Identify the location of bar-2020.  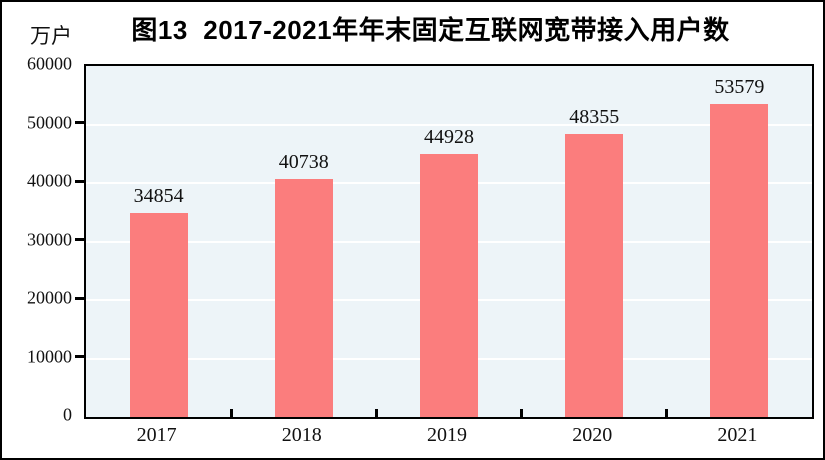
(594, 275).